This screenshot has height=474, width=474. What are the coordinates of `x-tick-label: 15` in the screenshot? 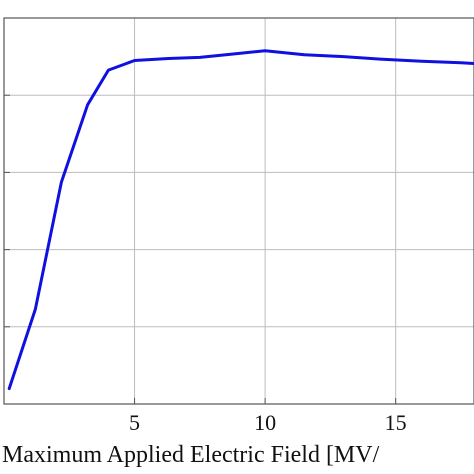 It's located at (396, 422).